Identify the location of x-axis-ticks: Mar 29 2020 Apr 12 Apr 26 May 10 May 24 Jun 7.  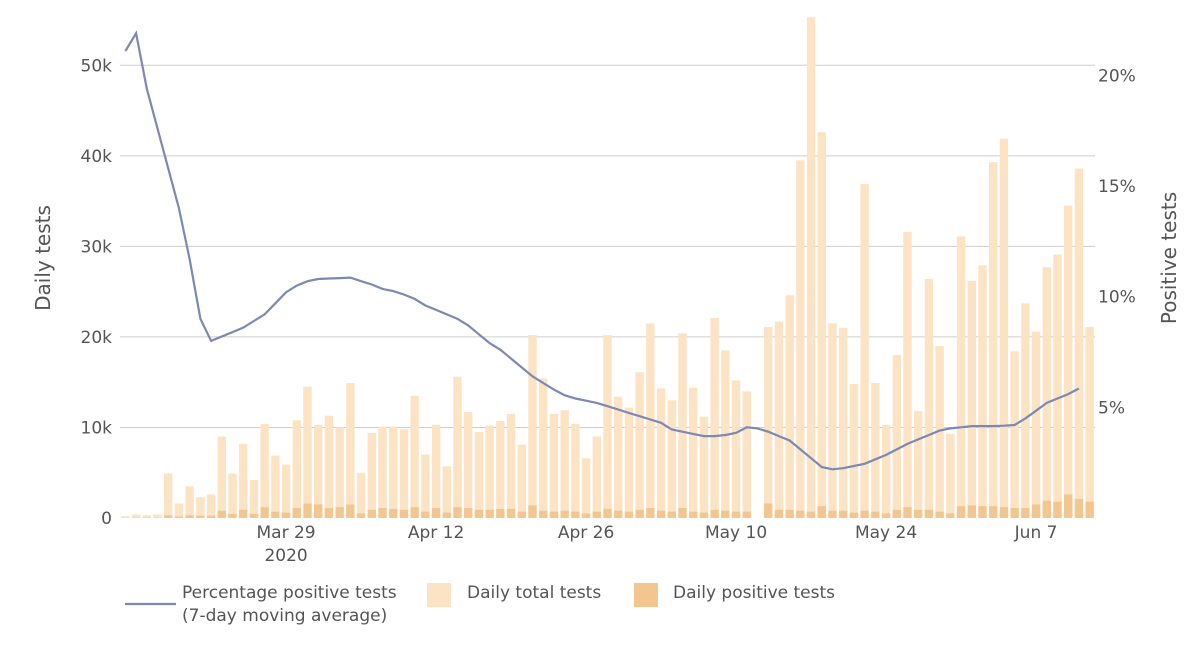
(657, 544).